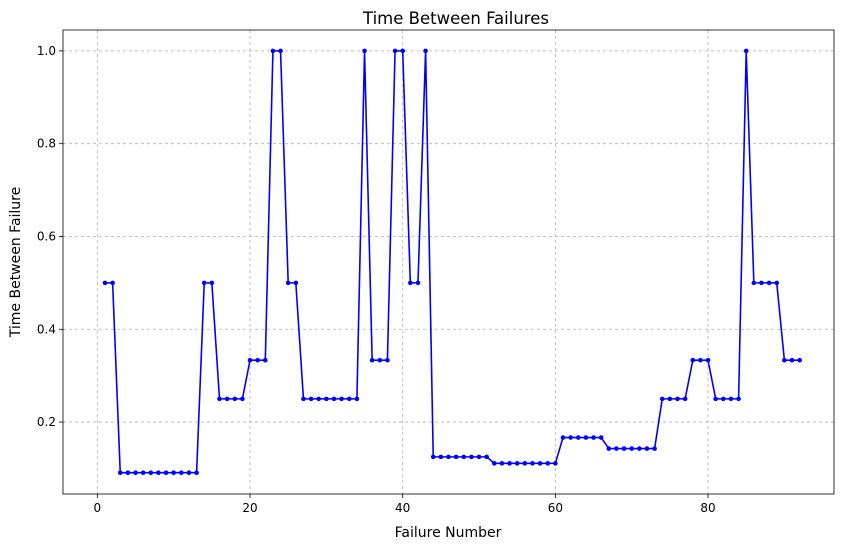  Describe the element at coordinates (16, 262) in the screenshot. I see `y-axis-label: Time Between Failure` at that location.